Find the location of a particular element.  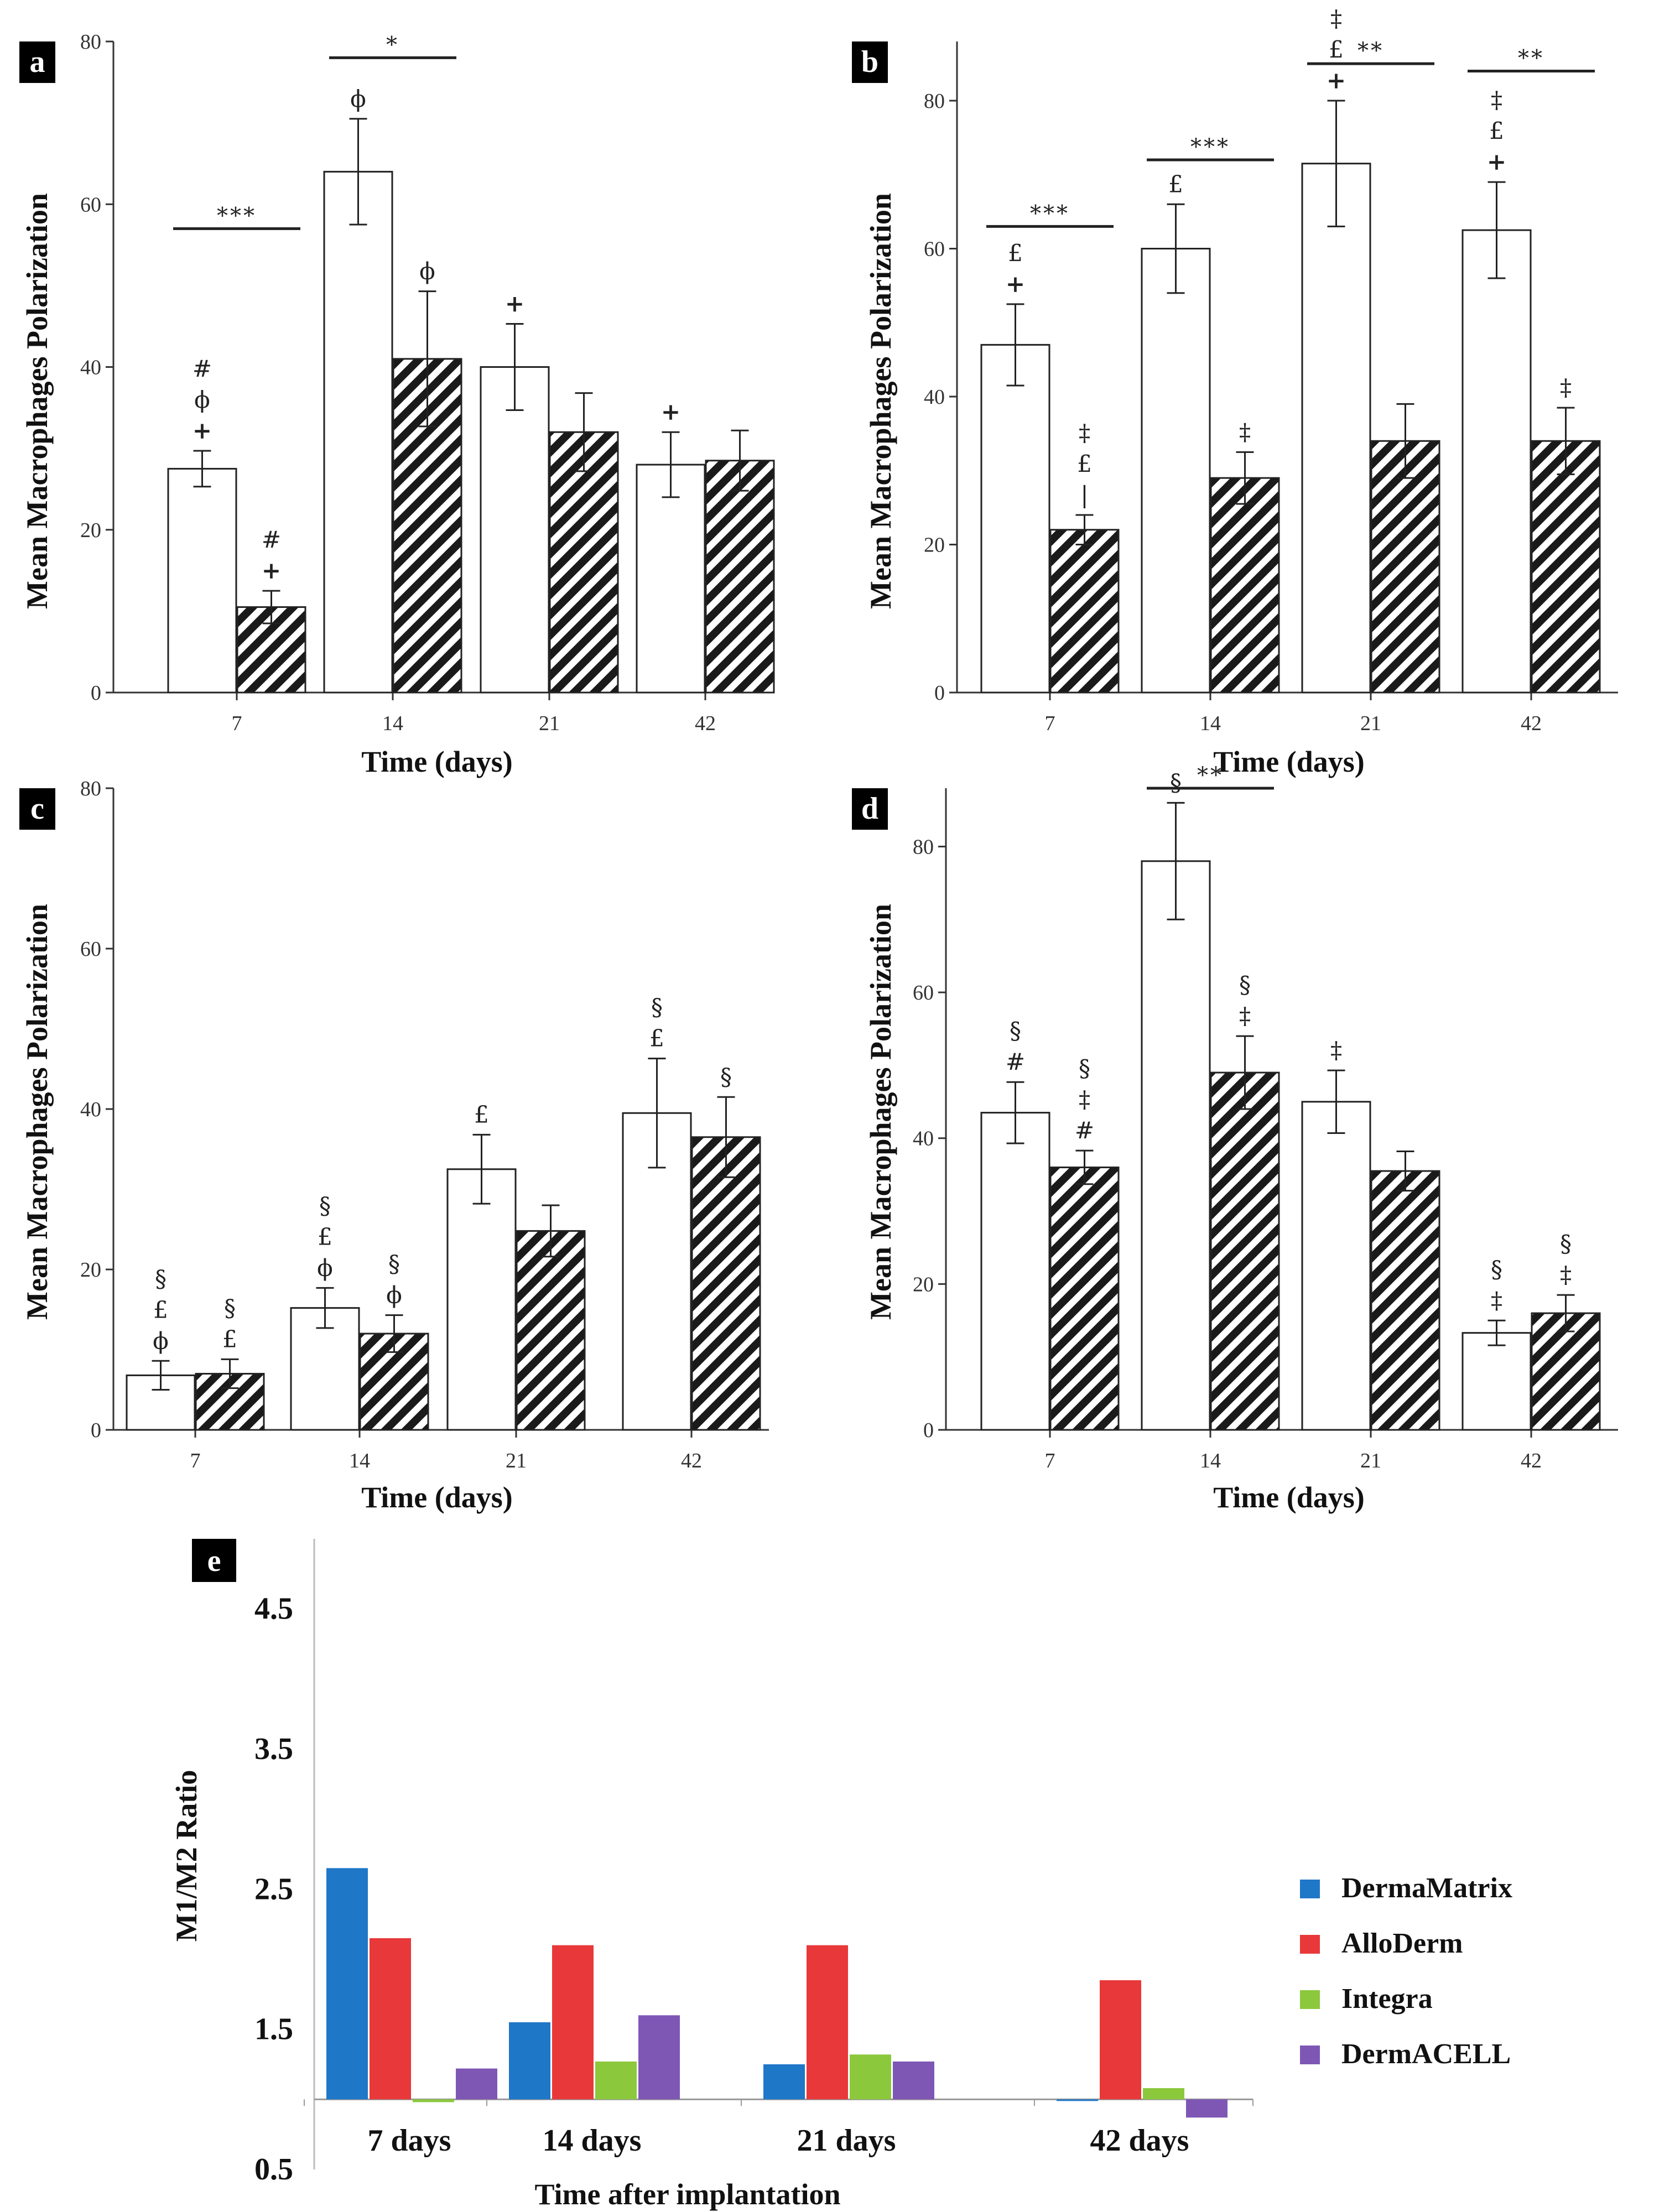

panel-label-box is located at coordinates (37, 62).